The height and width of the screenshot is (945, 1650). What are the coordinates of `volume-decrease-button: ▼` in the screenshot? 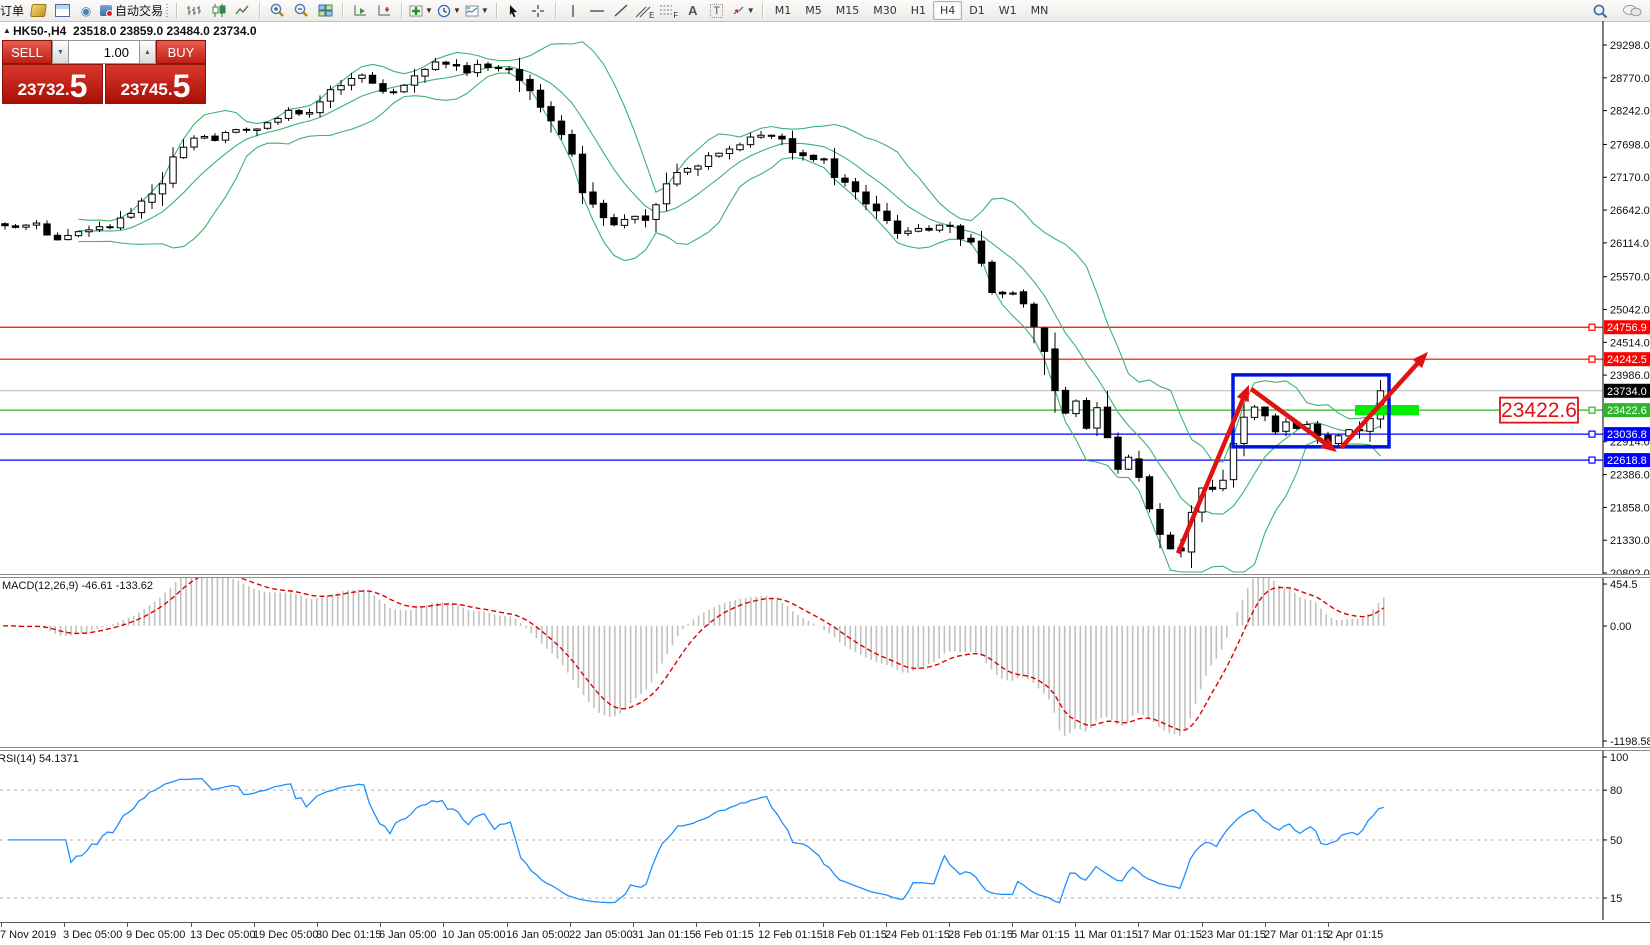 It's located at (60, 52).